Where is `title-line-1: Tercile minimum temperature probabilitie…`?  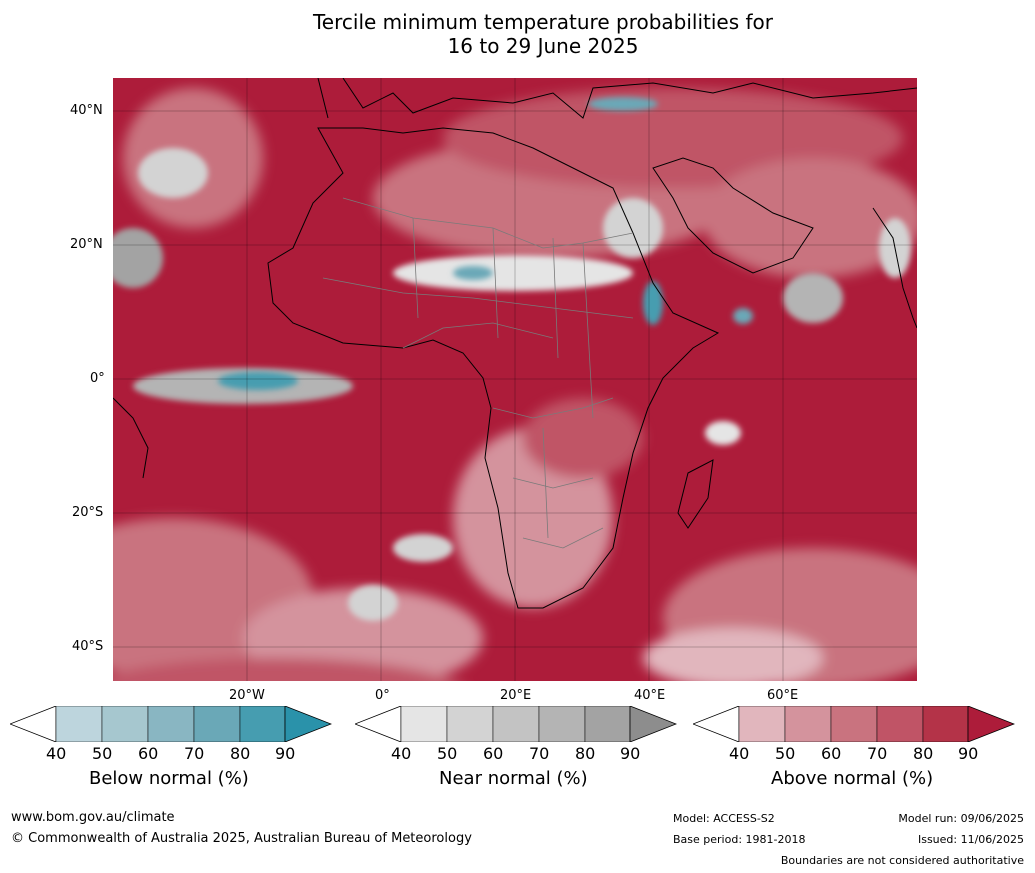 title-line-1: Tercile minimum temperature probabilitie… is located at coordinates (543, 22).